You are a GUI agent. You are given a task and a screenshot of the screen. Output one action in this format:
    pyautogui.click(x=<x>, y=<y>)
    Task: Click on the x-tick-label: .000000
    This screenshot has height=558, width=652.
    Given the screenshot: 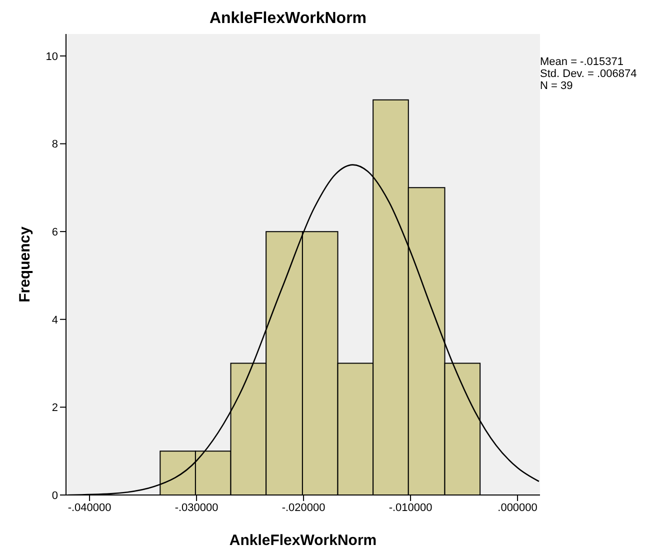 What is the action you would take?
    pyautogui.click(x=518, y=508)
    